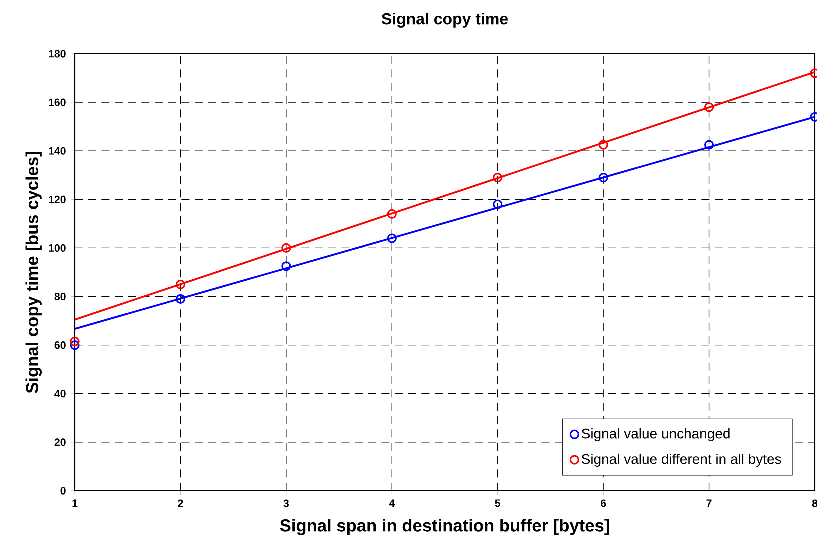  I want to click on legend-label: Signal value different in all bytes, so click(682, 461).